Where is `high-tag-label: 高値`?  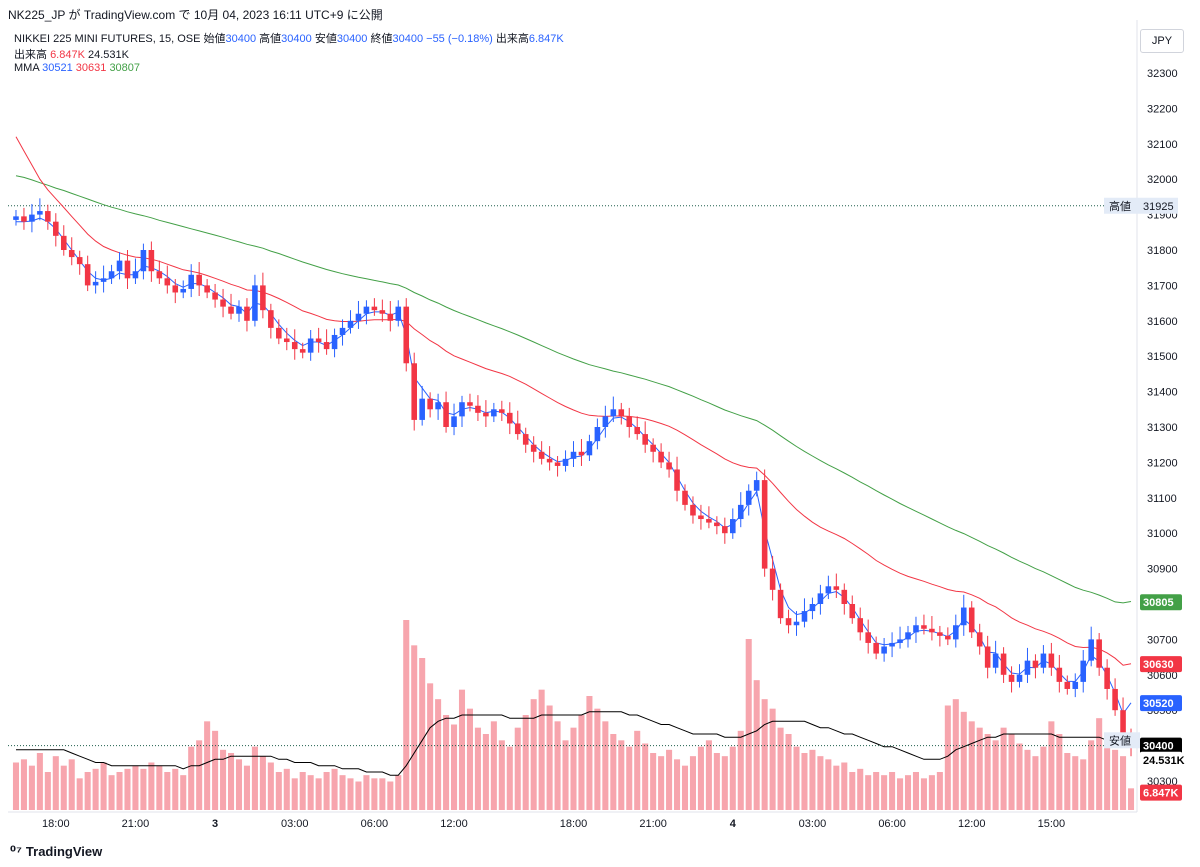 high-tag-label: 高値 is located at coordinates (1120, 206).